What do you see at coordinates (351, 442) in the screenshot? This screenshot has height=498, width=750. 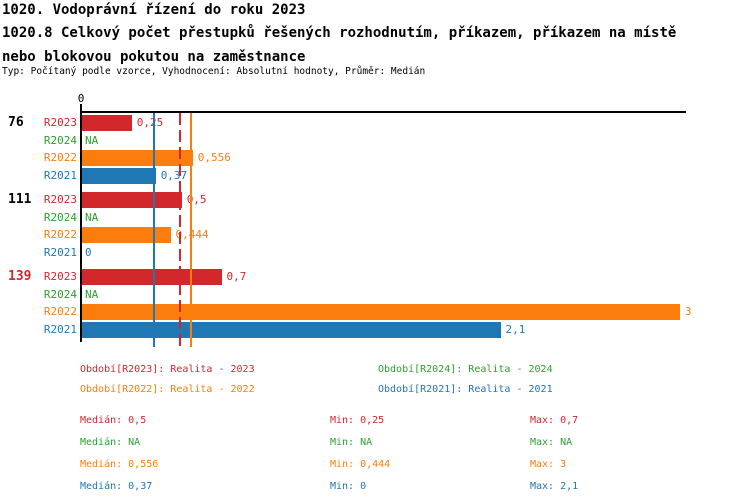 I see `stat-min-r2024: Min: NA` at bounding box center [351, 442].